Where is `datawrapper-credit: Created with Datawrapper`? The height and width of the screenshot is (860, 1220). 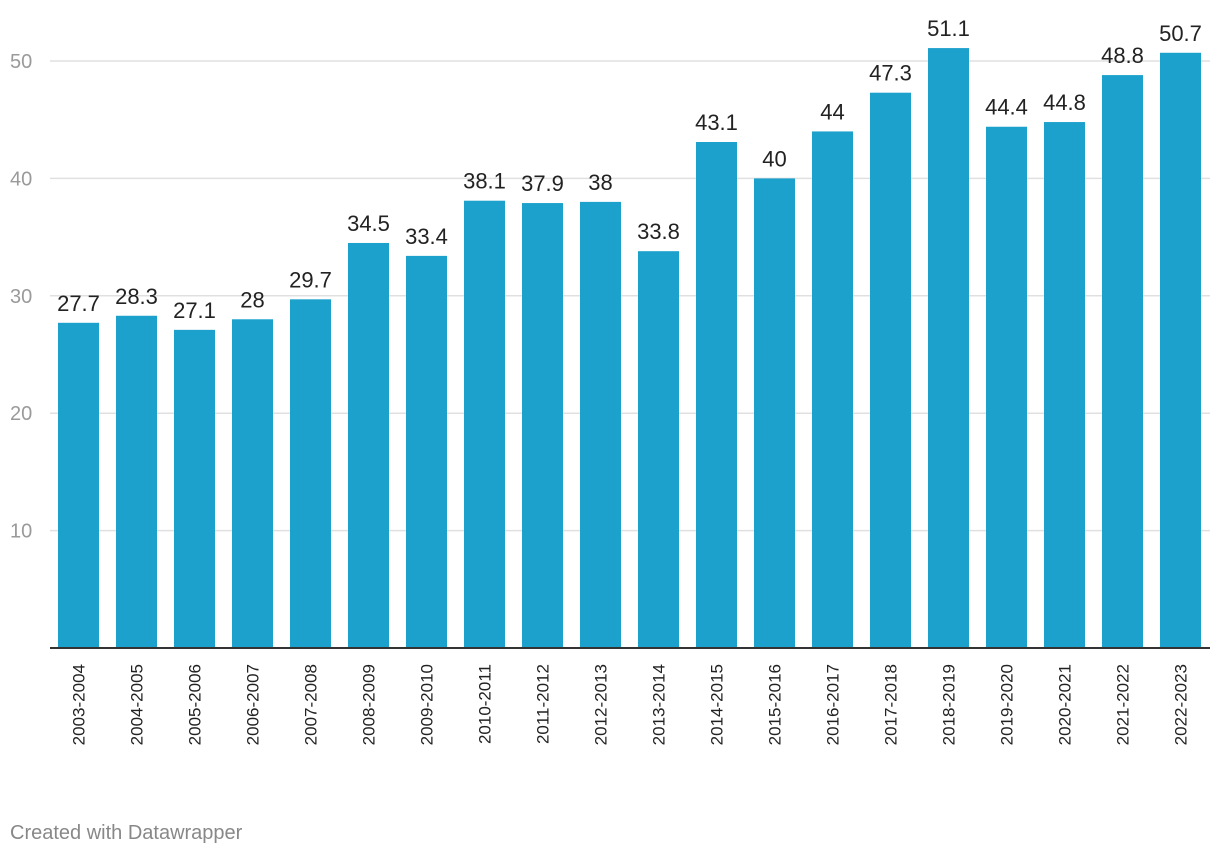
datawrapper-credit: Created with Datawrapper is located at coordinates (126, 833).